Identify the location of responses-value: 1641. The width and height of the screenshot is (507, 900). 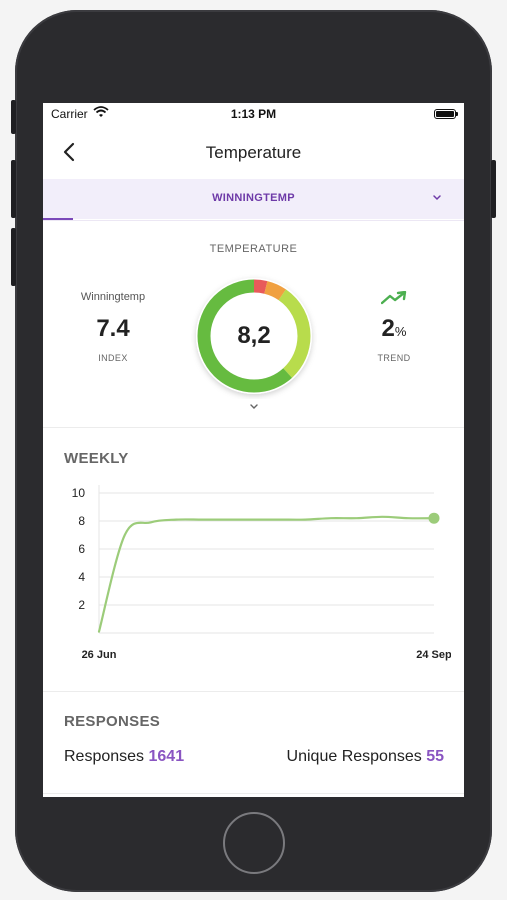
(166, 756).